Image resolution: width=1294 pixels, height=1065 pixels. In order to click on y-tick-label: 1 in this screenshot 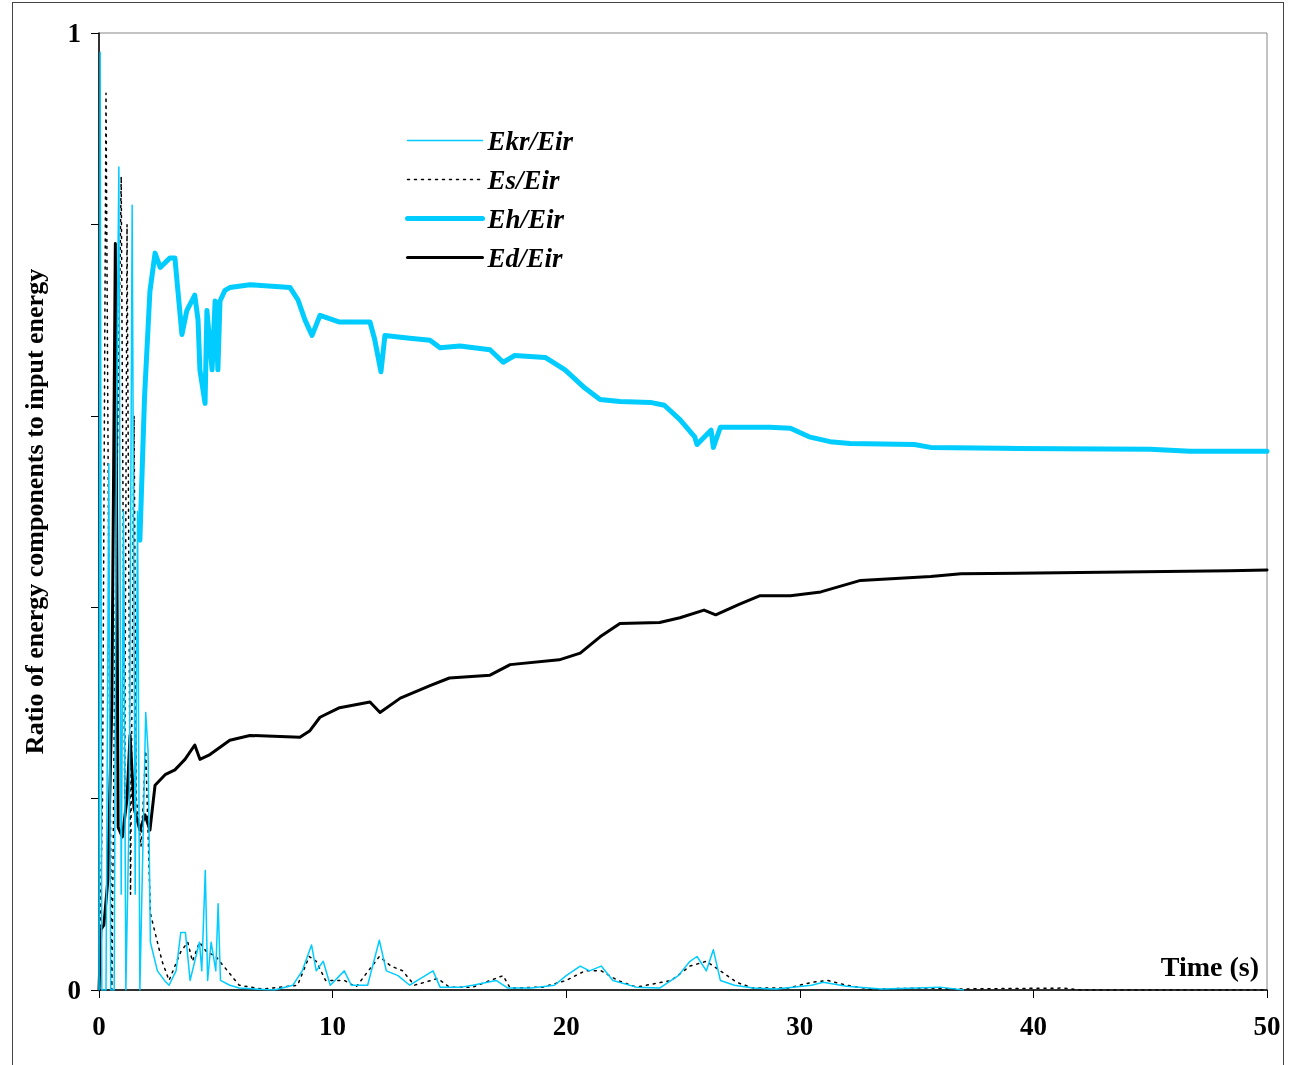, I will do `click(74, 33)`.